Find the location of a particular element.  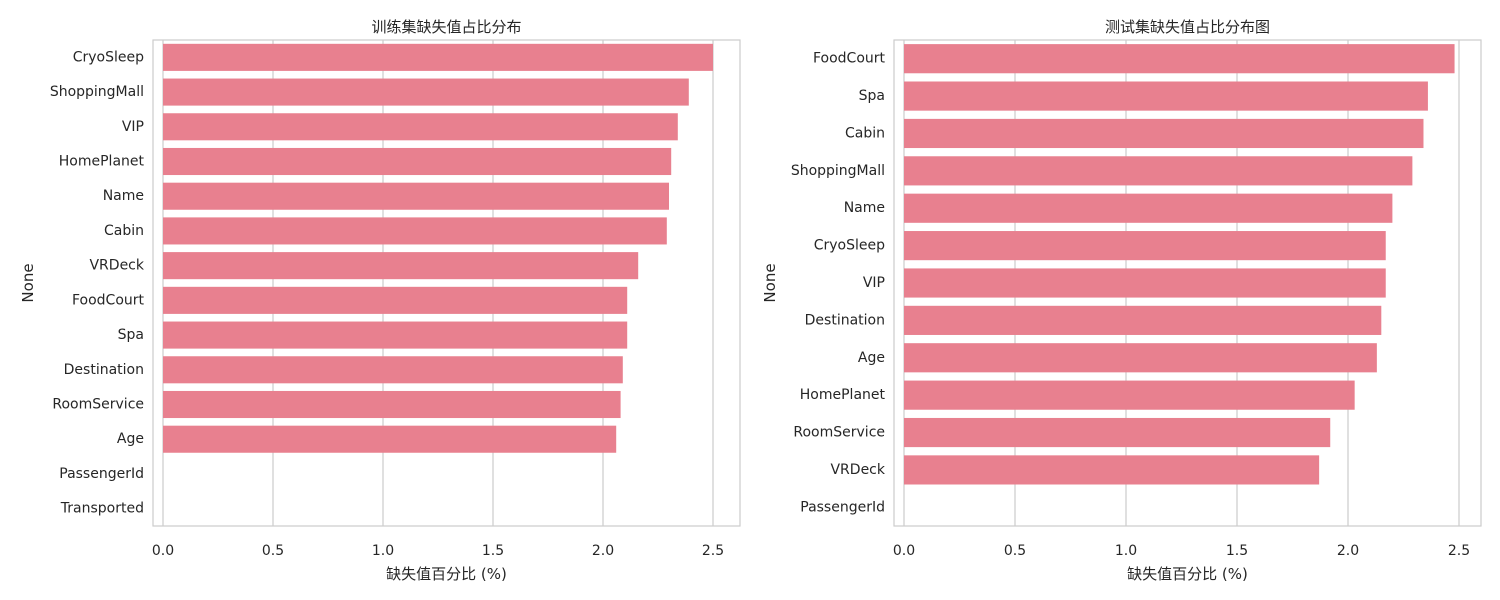

chart-title: 训练集缺失值占比分布 is located at coordinates (446, 27).